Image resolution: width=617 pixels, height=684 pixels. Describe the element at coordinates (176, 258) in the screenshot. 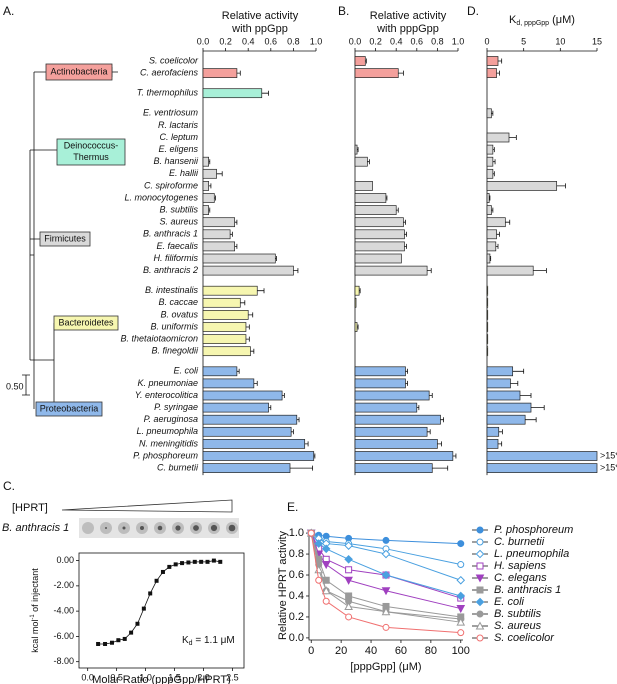

I see `category-label: H. filiformis` at that location.